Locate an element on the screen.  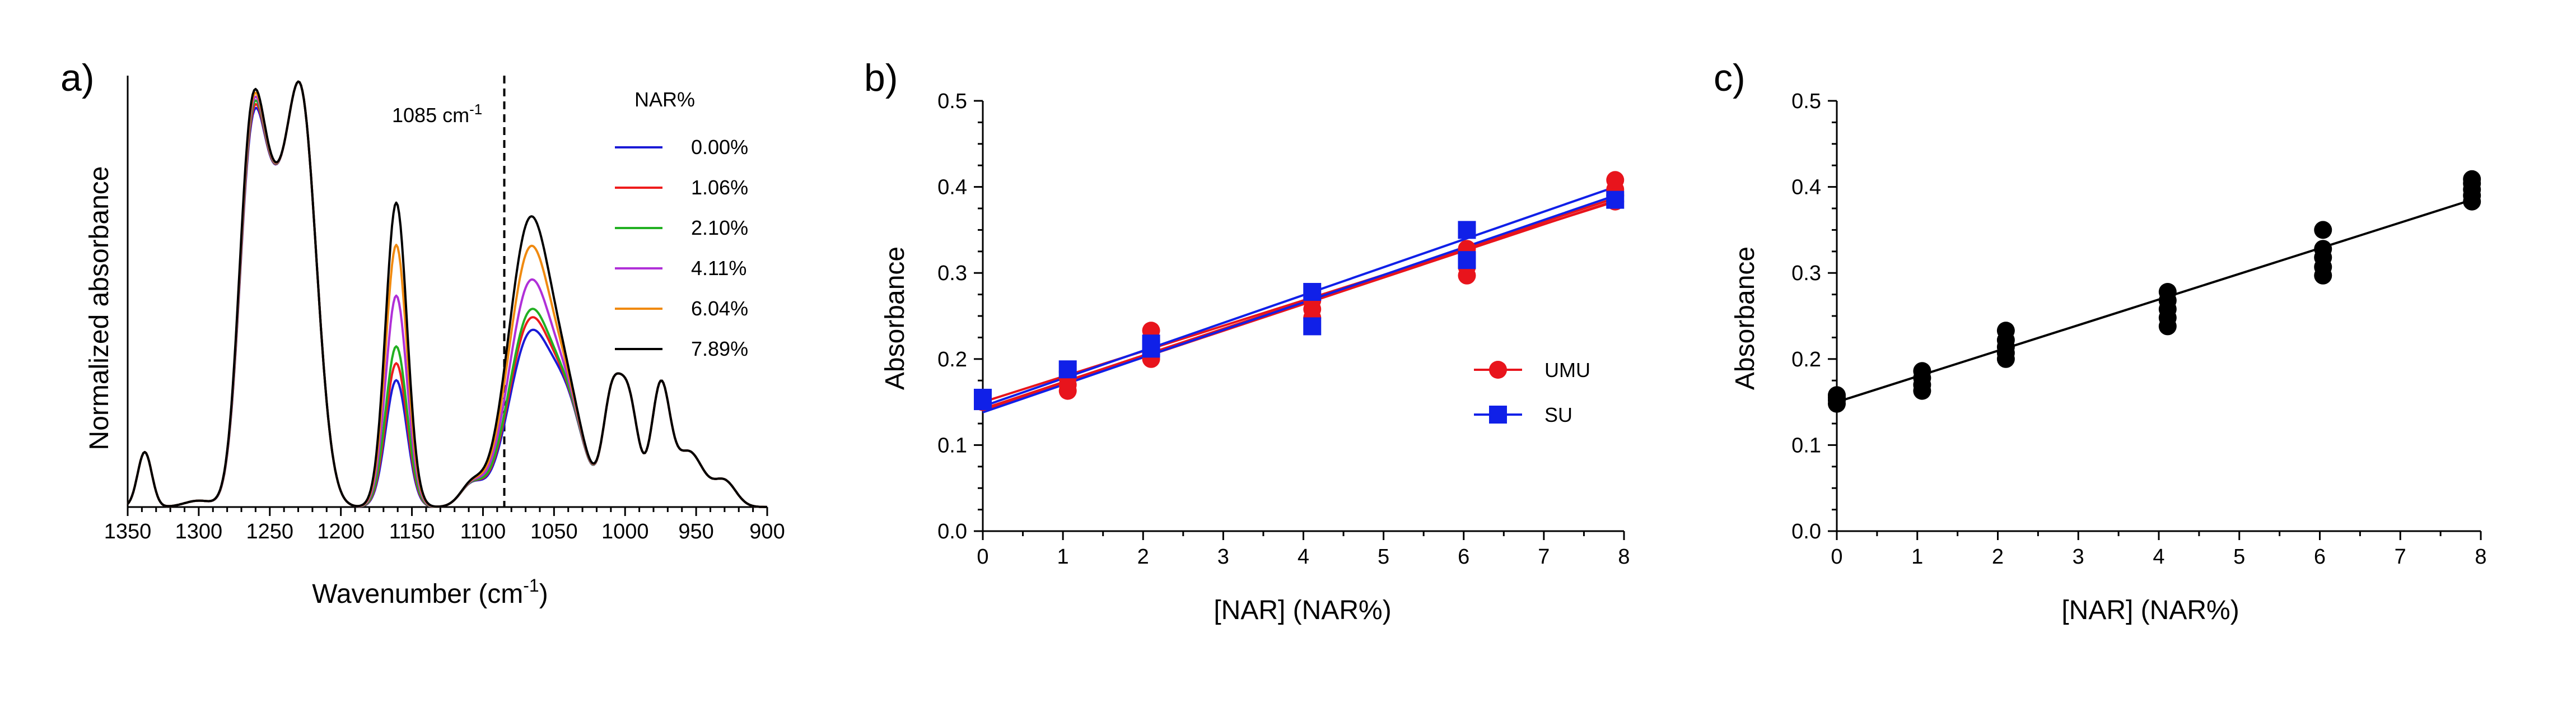
panel-c-y-tick-label: 0.5 is located at coordinates (1806, 101).